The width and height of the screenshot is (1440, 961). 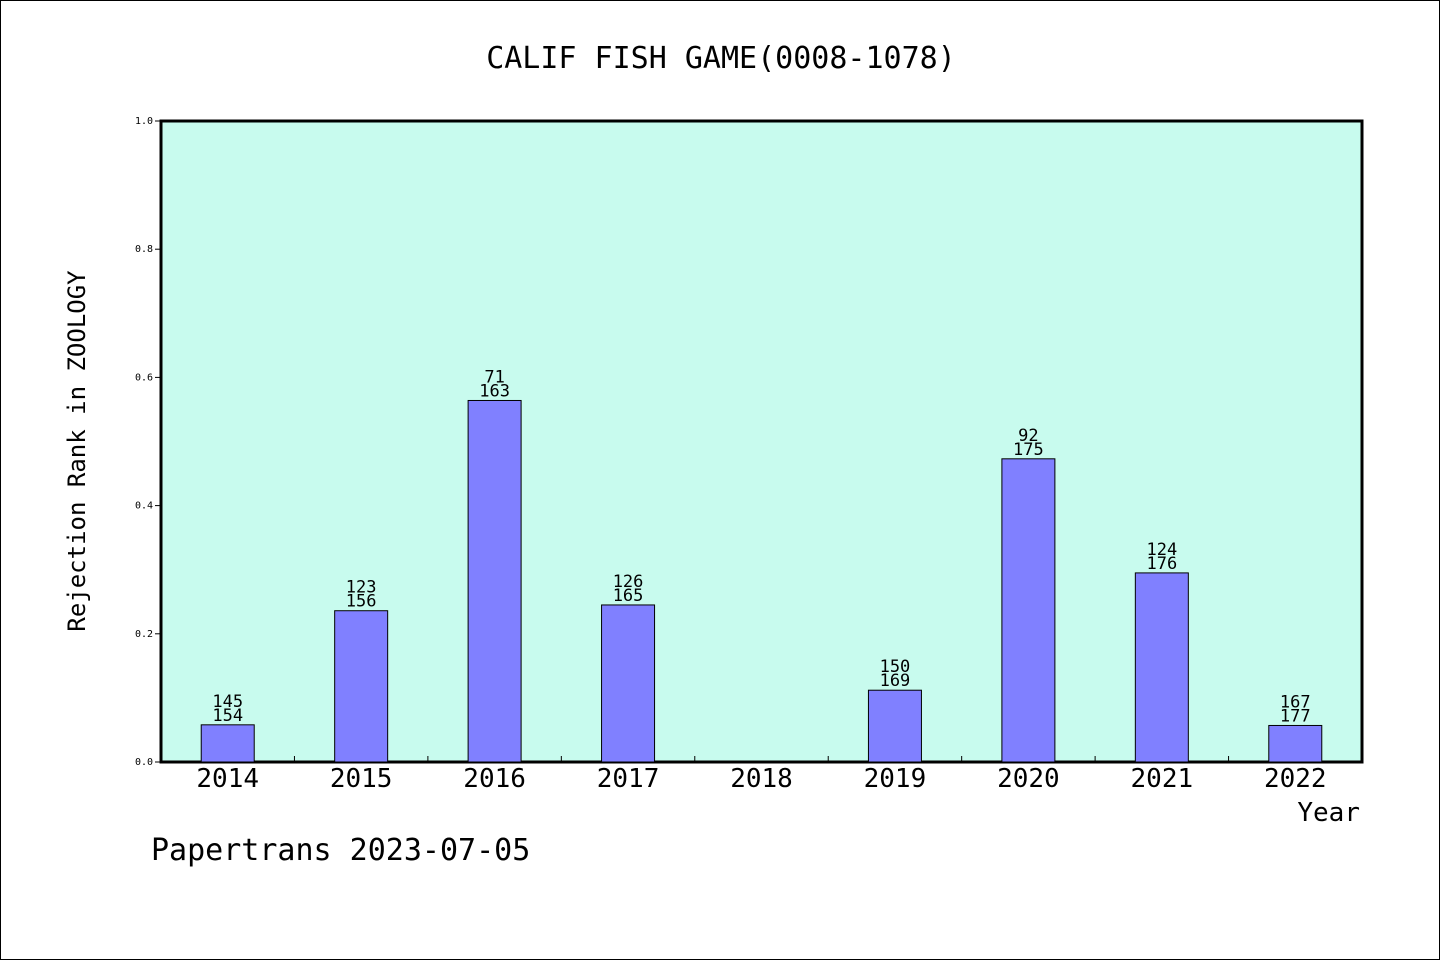 What do you see at coordinates (1295, 779) in the screenshot?
I see `x-tick-label: 2022` at bounding box center [1295, 779].